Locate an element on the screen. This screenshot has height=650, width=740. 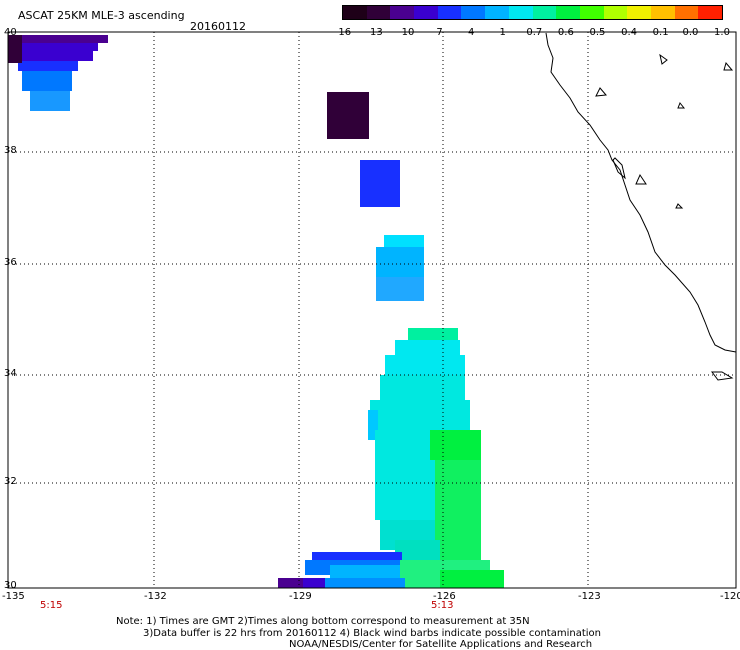
time-label-center: 5:13 is located at coordinates (442, 605).